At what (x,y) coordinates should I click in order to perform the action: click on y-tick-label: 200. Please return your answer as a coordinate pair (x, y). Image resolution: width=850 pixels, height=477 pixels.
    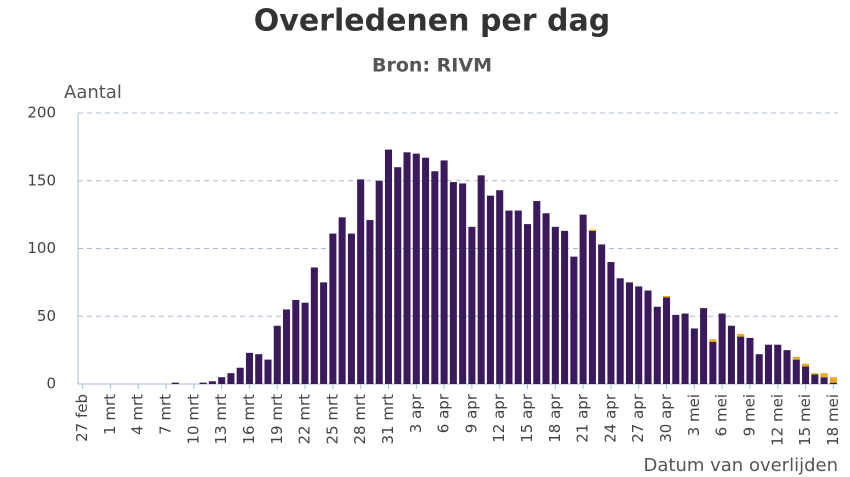
    Looking at the image, I should click on (41, 113).